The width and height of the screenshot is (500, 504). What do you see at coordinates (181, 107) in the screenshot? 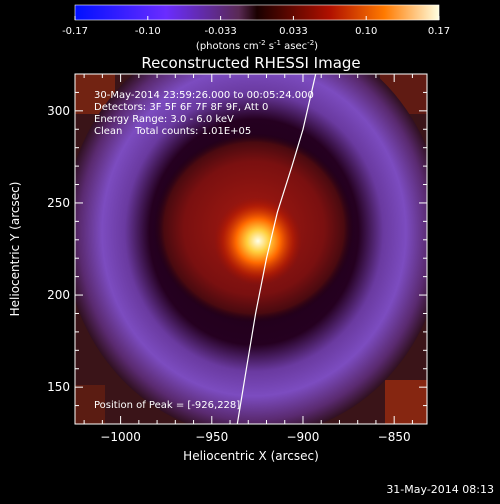
I see `annotation-detectors: Detectors: 3F 5F 6F 7F 8F 9F, Att 0` at bounding box center [181, 107].